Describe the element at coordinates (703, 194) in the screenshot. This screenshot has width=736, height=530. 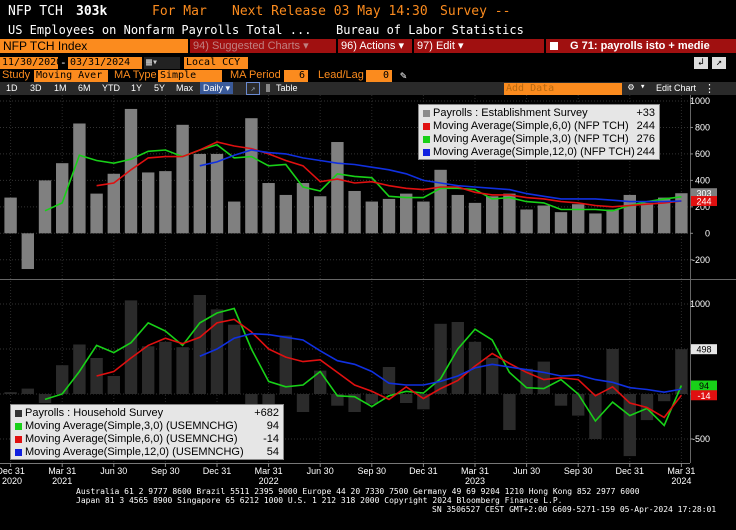
I see `last-value-label: 303` at that location.